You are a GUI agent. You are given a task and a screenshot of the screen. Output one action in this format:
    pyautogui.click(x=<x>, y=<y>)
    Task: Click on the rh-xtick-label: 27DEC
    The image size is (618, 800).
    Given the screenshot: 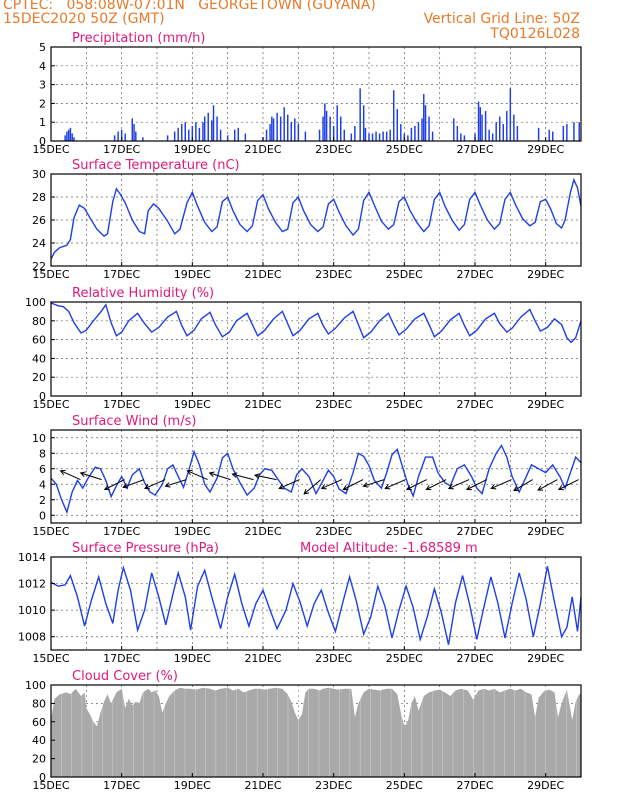 What is the action you would take?
    pyautogui.click(x=474, y=404)
    